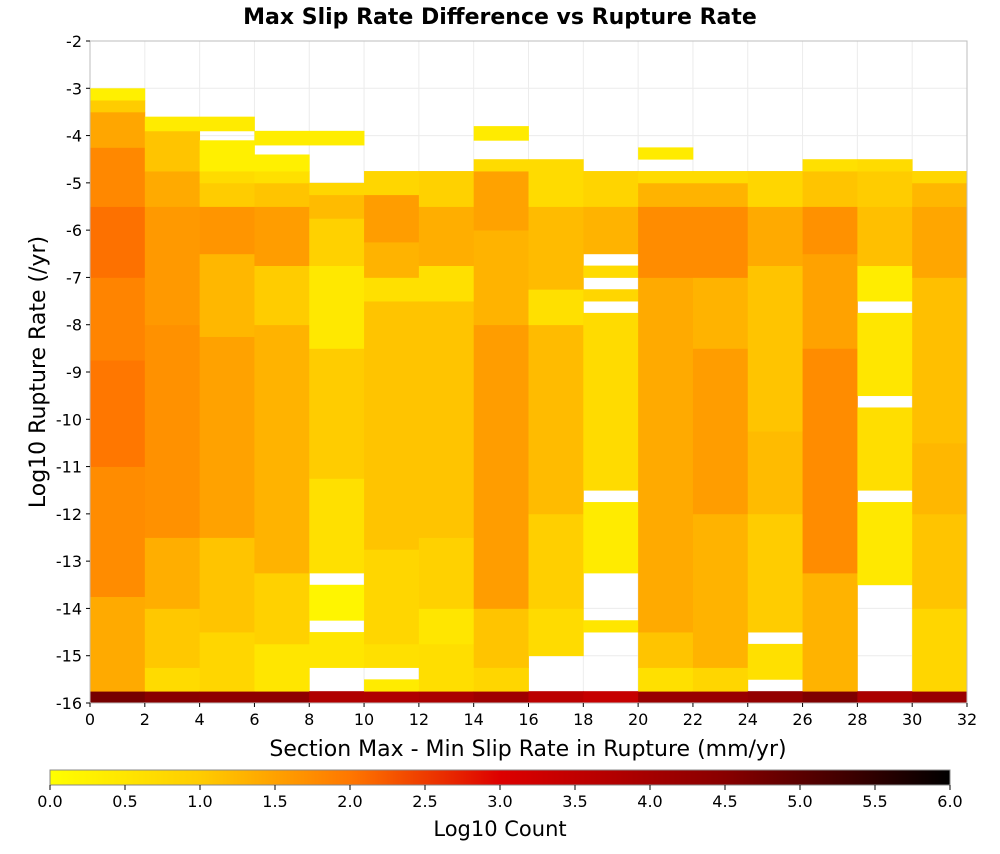  I want to click on y-tick-label: -2, so click(74, 41).